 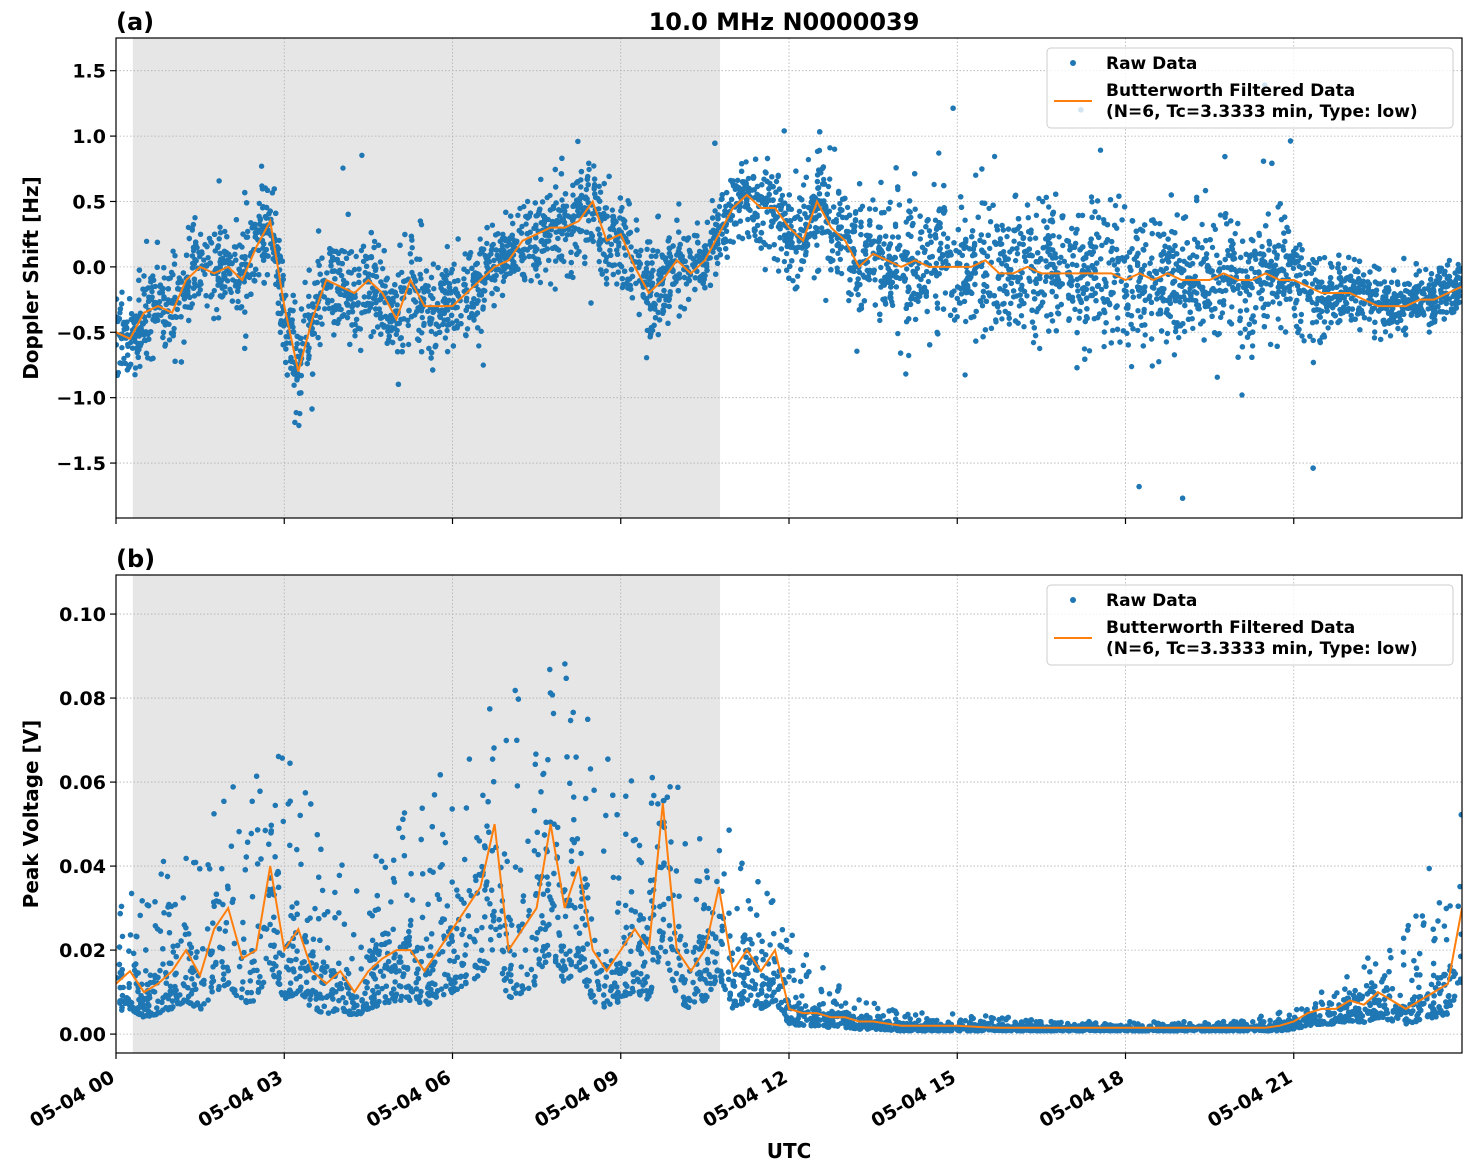 I want to click on chart-title: 10.0 MHz N0000039, so click(x=784, y=22).